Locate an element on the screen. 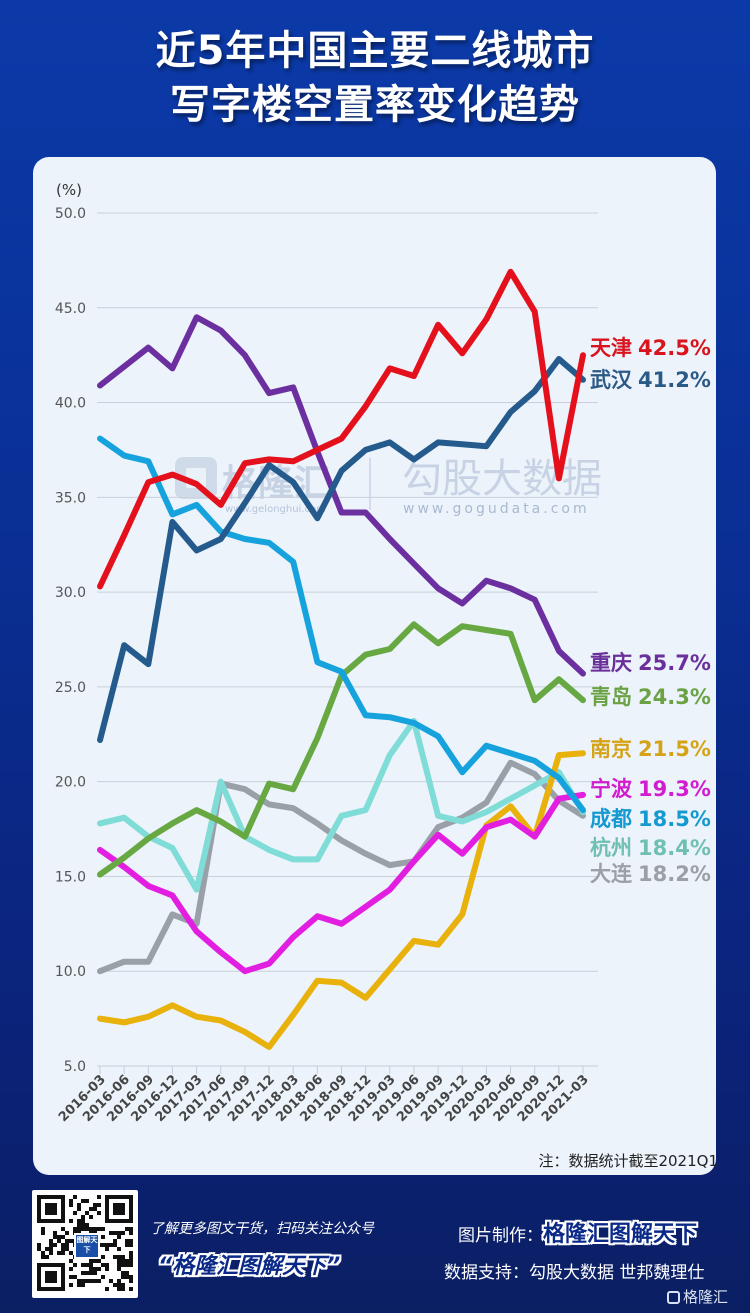 Image resolution: width=750 pixels, height=1313 pixels. series-name: 宁波 is located at coordinates (611, 789).